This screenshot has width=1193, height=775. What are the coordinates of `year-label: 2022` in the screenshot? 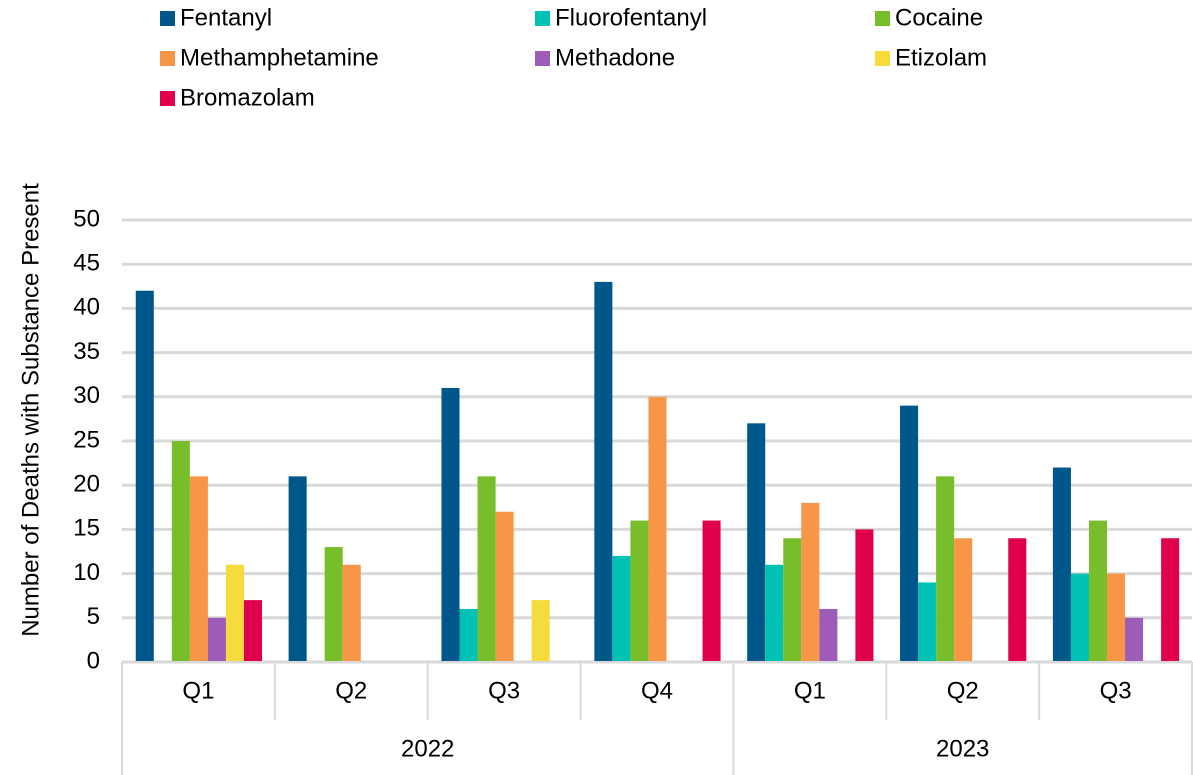 It's located at (427, 748).